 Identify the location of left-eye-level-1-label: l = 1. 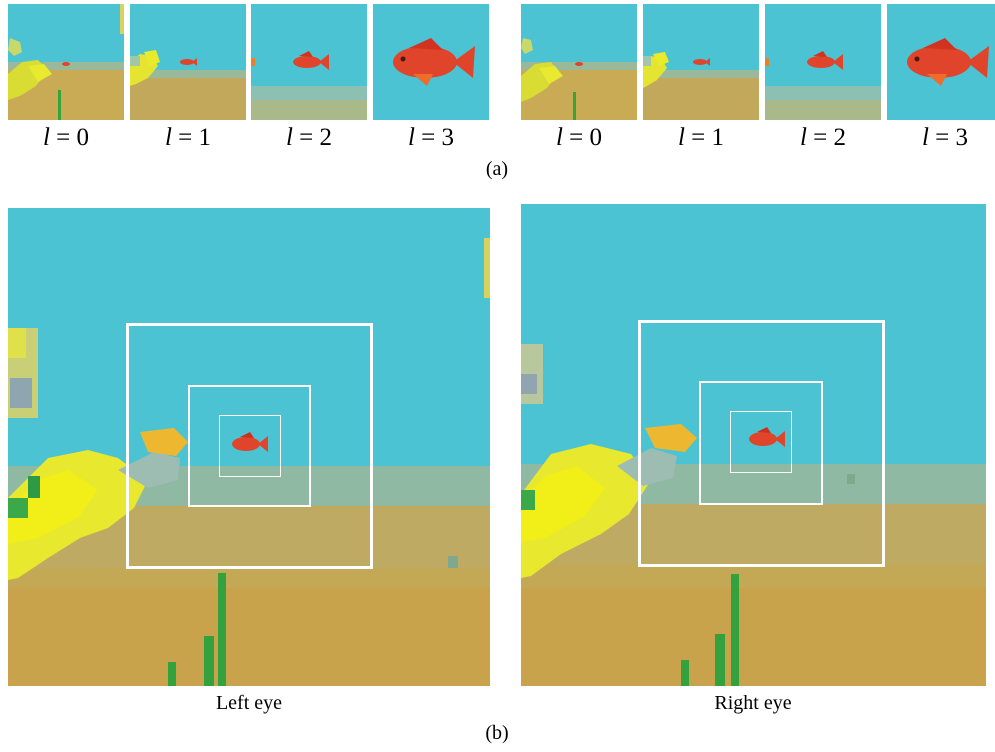
(188, 138).